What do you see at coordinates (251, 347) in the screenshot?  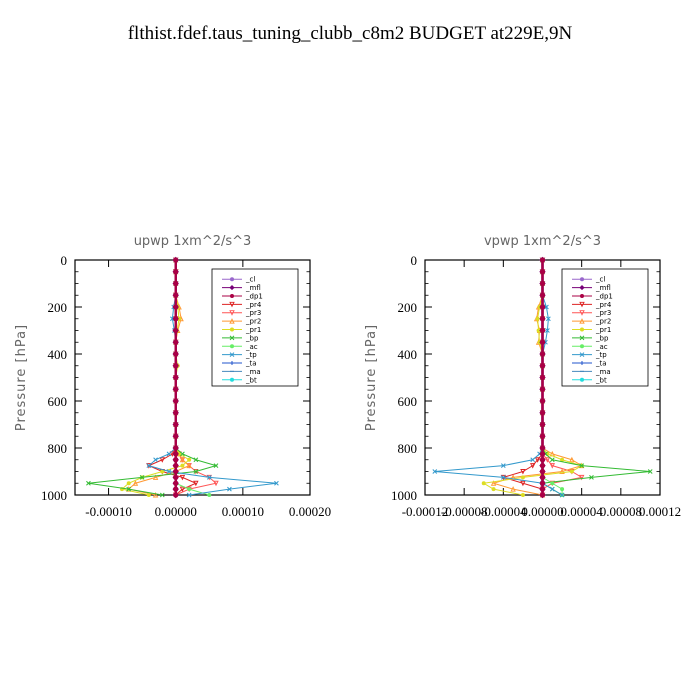 I see `legend-label: _ac` at bounding box center [251, 347].